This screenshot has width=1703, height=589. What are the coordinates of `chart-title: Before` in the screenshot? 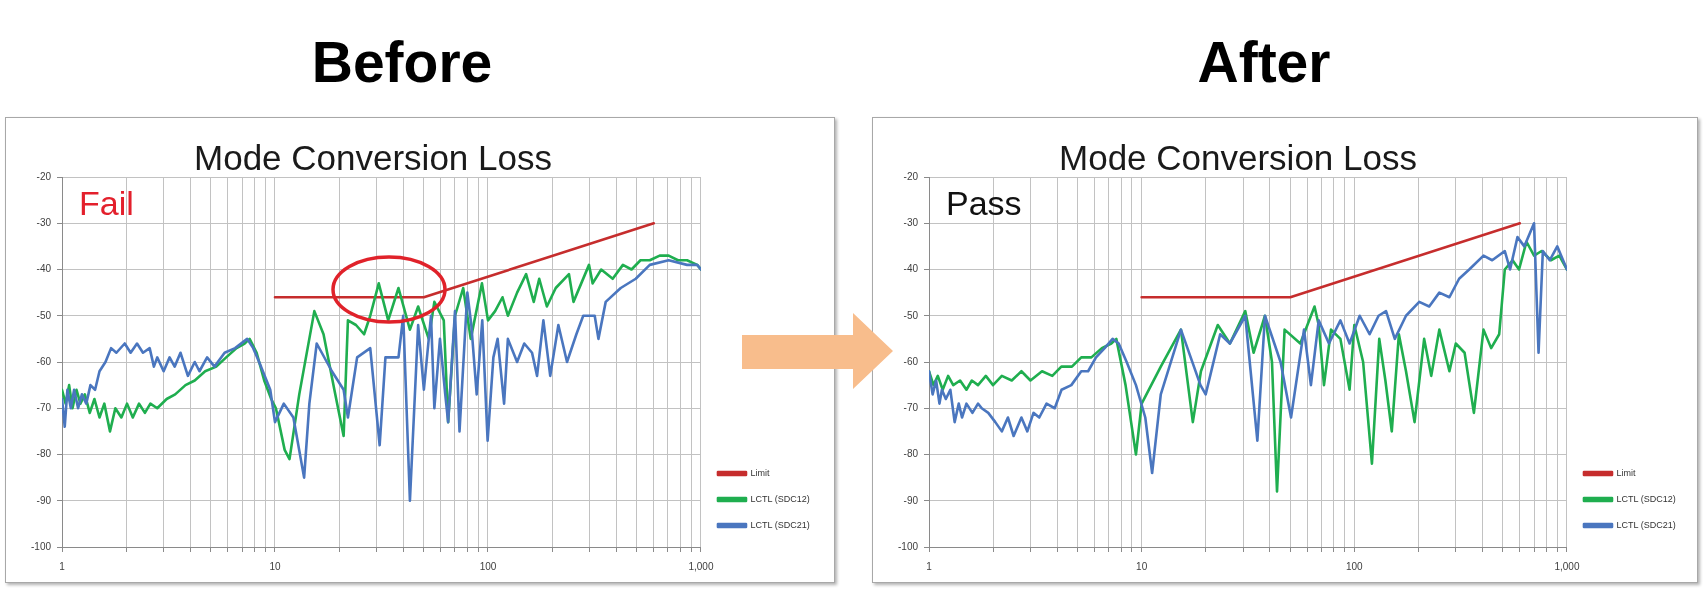 It's located at (402, 62).